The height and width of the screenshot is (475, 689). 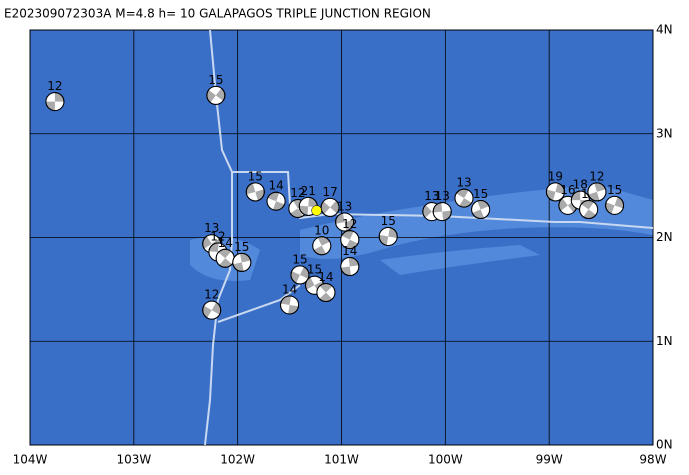 What do you see at coordinates (555, 176) in the screenshot?
I see `depth-label: 19` at bounding box center [555, 176].